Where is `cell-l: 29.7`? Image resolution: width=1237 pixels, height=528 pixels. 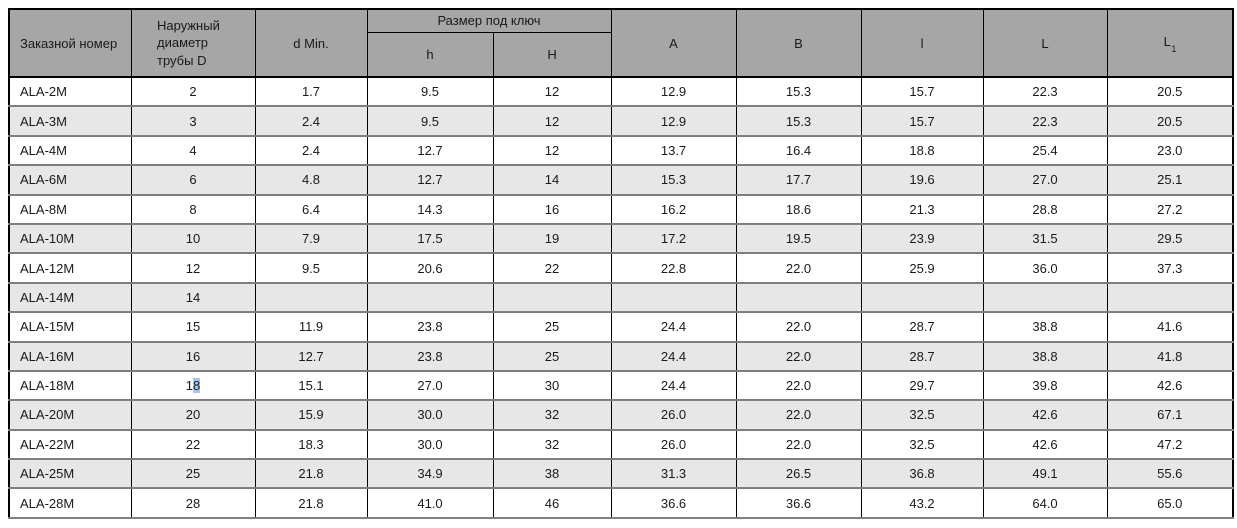 cell-l: 29.7 is located at coordinates (922, 385).